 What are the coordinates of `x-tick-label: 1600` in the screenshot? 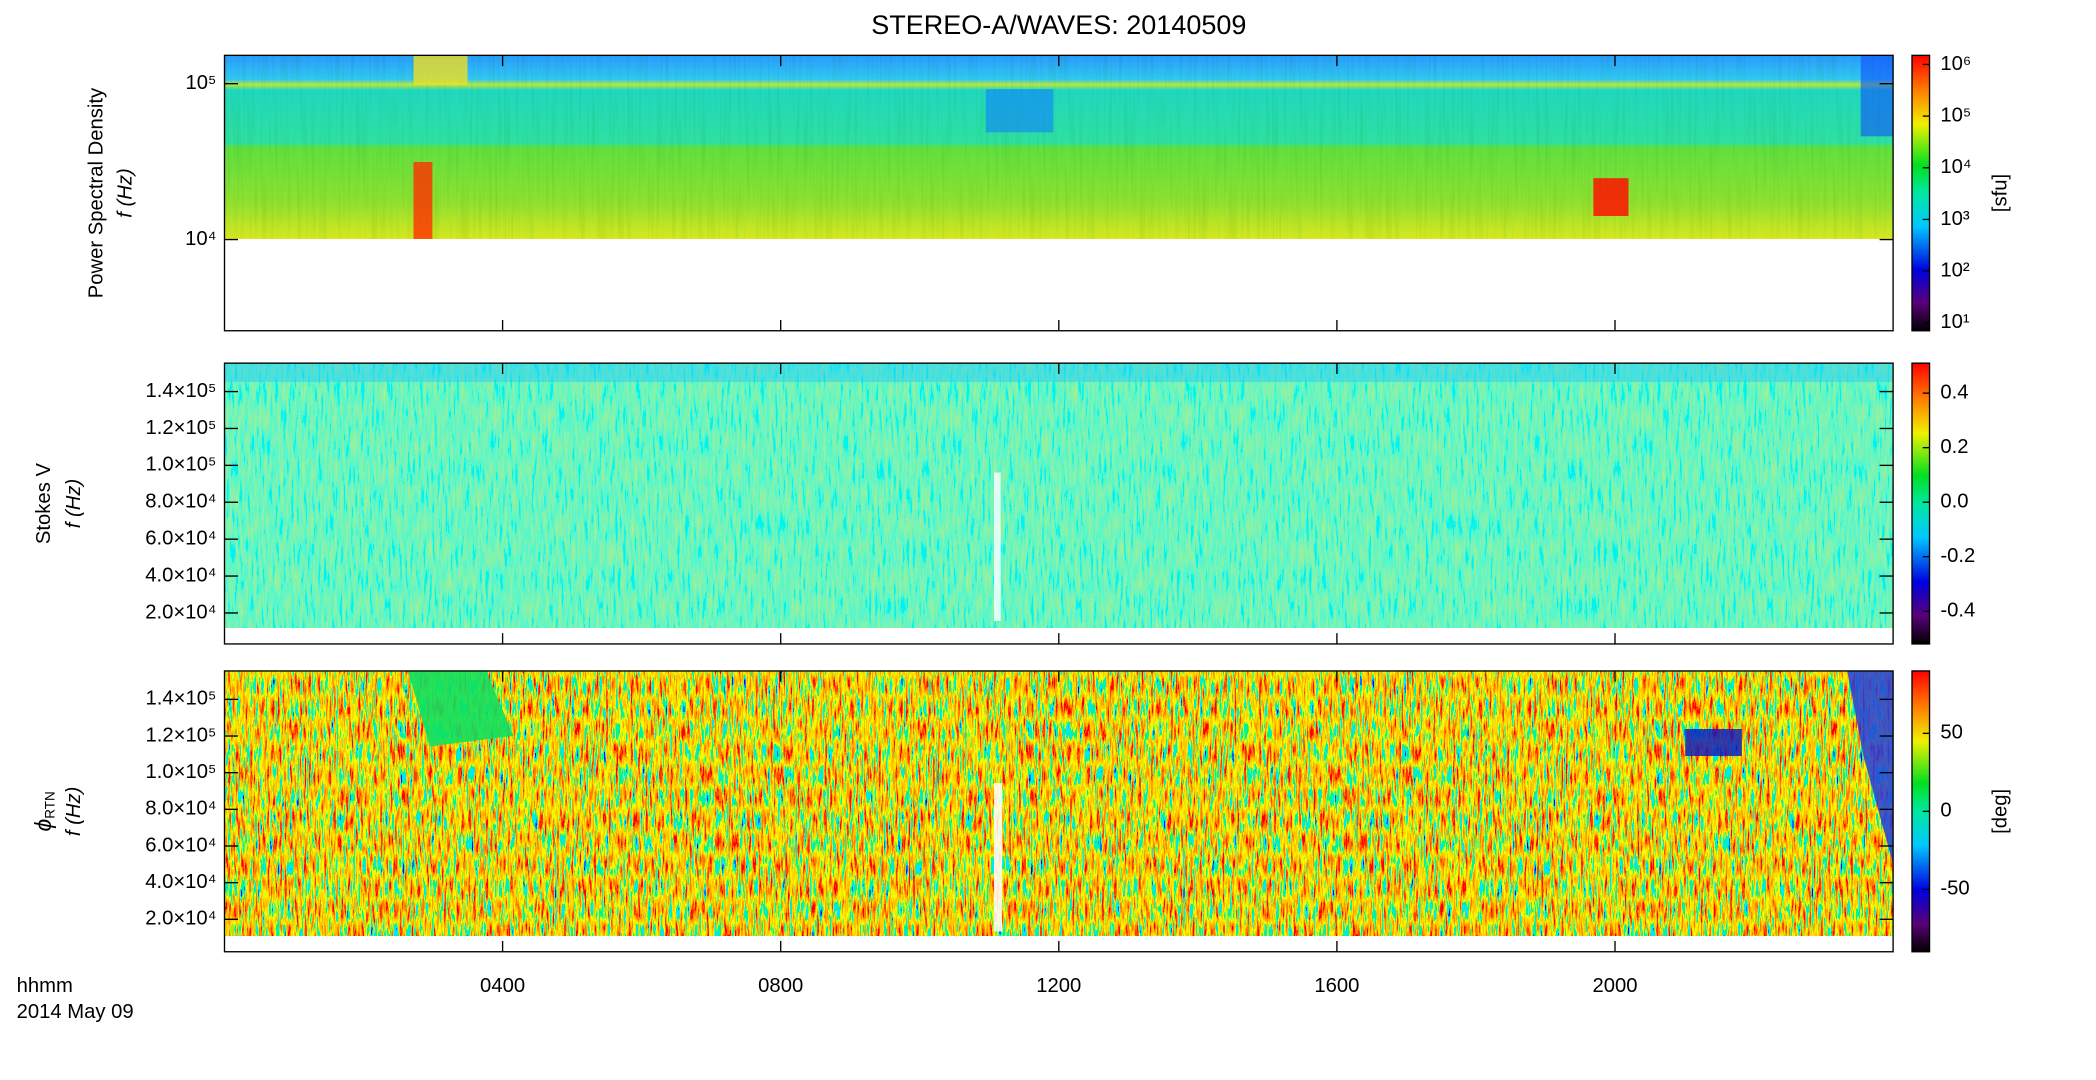 It's located at (1336, 986).